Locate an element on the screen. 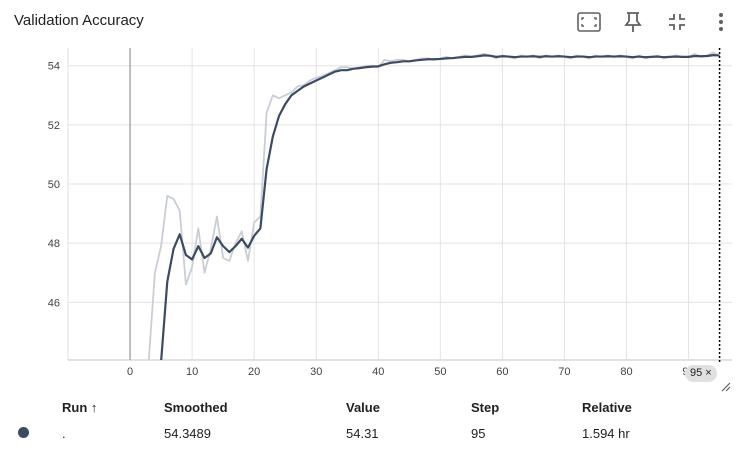  smoothed-value: 54.3489 is located at coordinates (187, 433).